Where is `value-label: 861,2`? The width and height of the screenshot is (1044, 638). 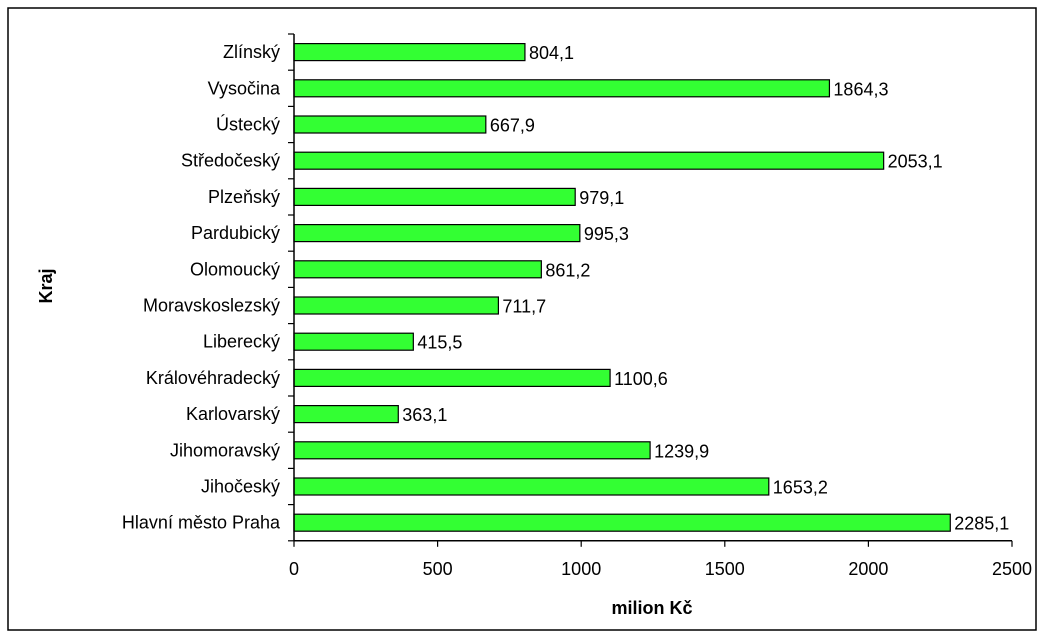 value-label: 861,2 is located at coordinates (567, 270).